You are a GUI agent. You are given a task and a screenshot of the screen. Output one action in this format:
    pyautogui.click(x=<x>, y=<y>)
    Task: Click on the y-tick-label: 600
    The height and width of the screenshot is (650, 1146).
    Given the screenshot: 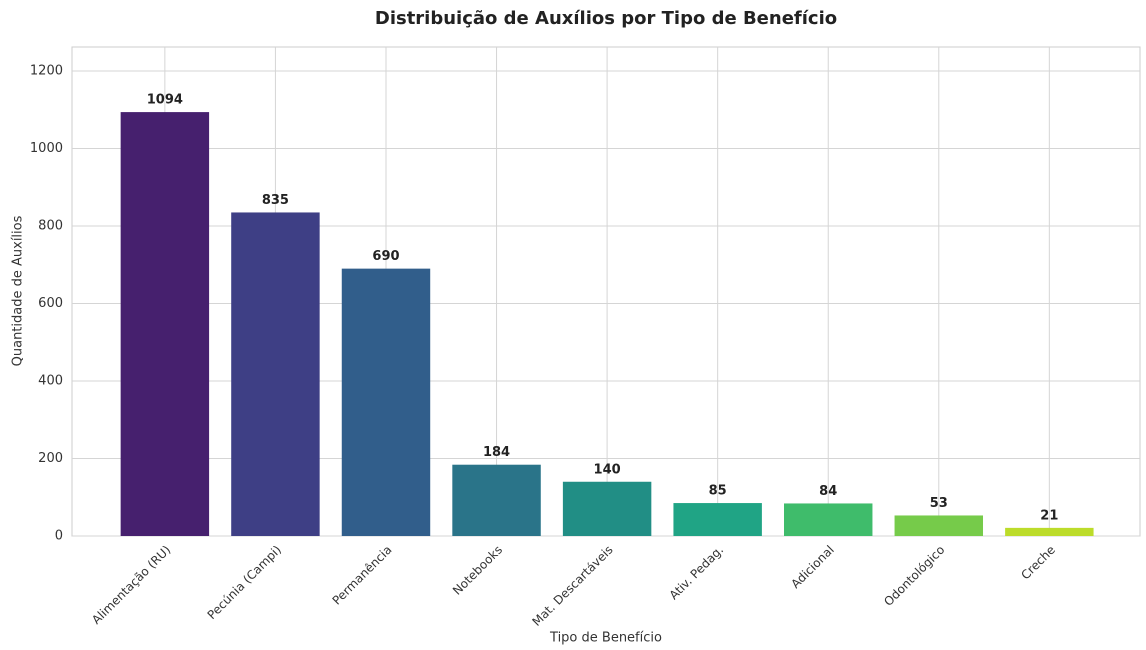 What is the action you would take?
    pyautogui.click(x=50, y=303)
    